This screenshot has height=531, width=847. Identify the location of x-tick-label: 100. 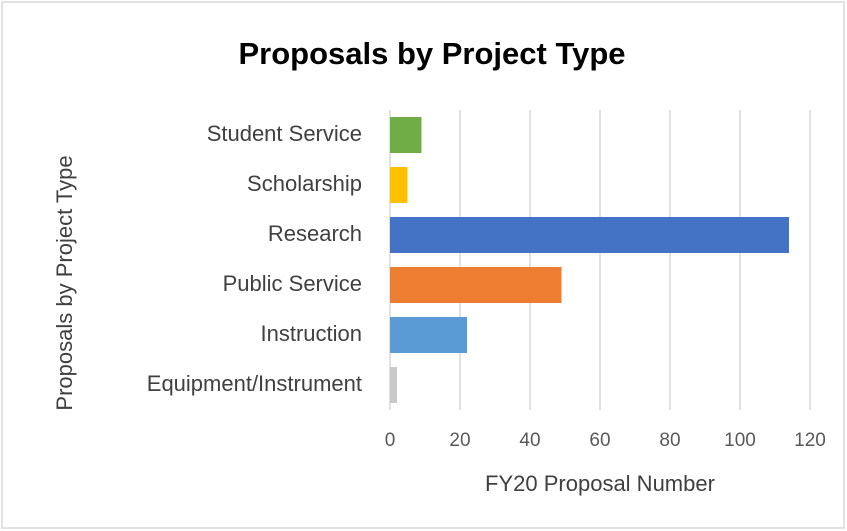
(740, 440).